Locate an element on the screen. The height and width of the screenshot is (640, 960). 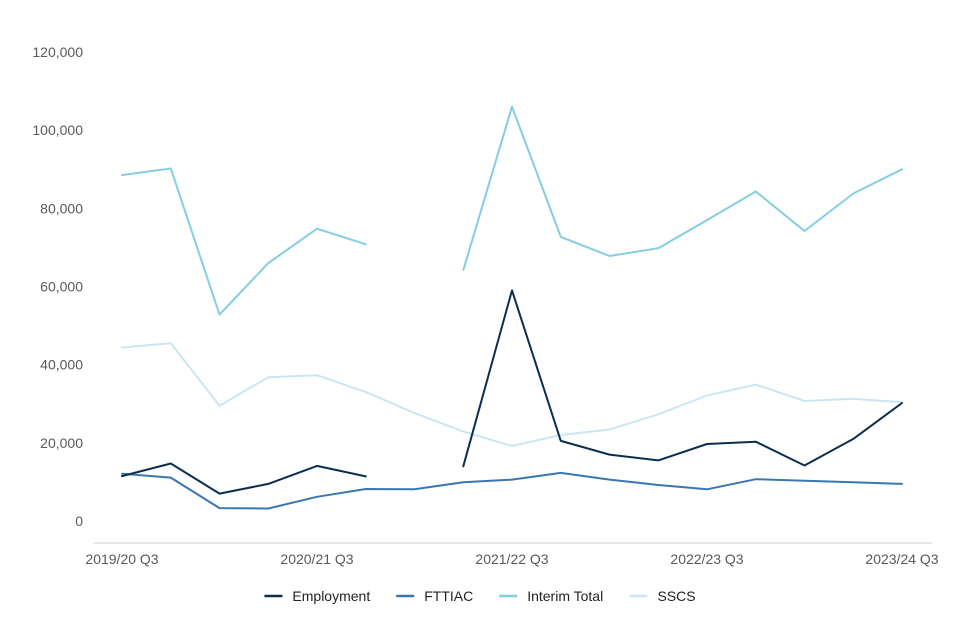
y-tick-label: 0 is located at coordinates (79, 521).